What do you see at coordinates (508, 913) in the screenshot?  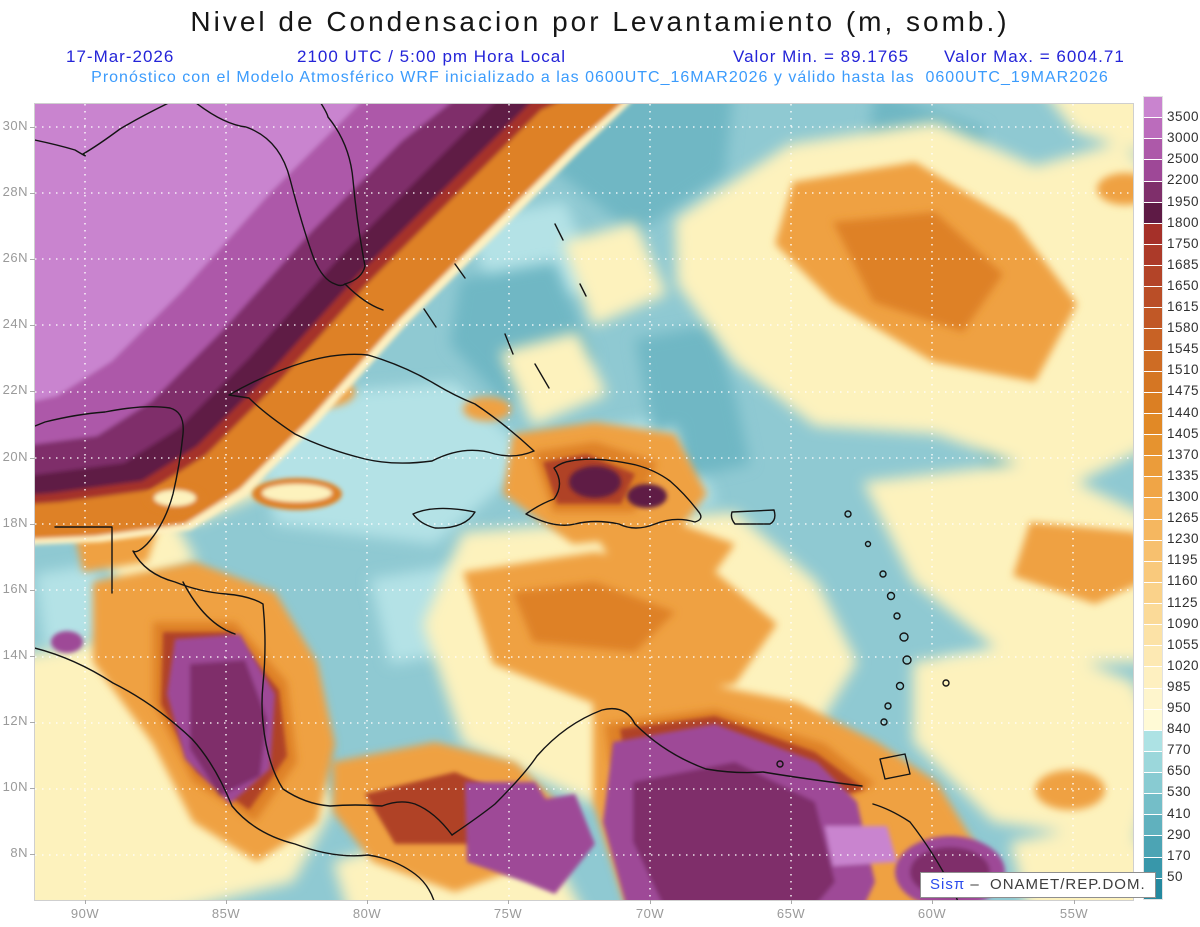 I see `lon-label: 75W` at bounding box center [508, 913].